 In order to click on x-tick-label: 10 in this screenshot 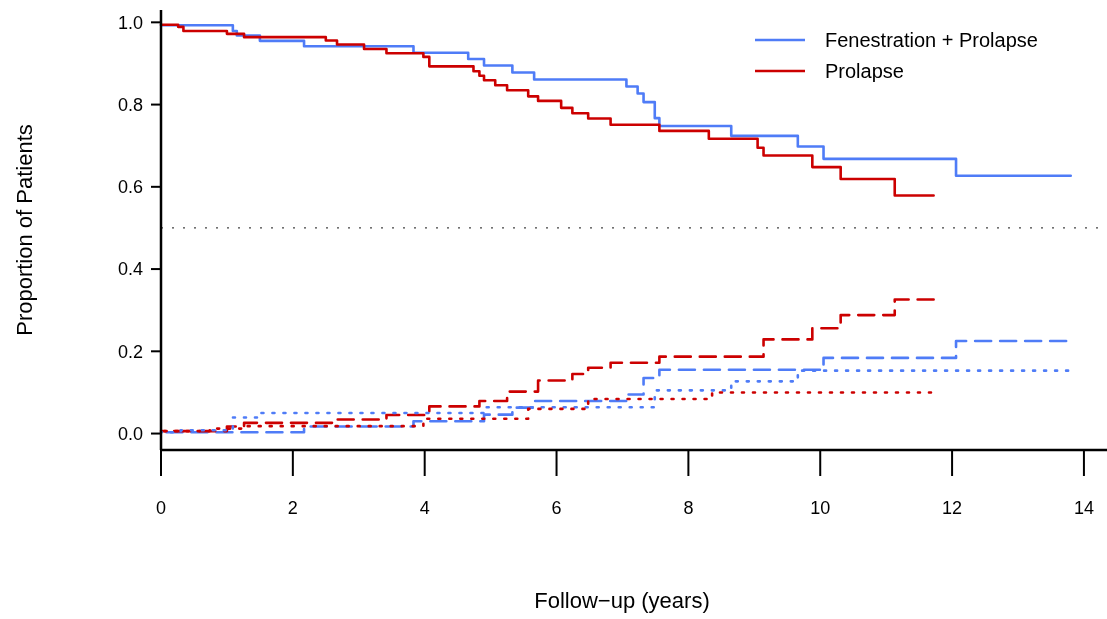, I will do `click(820, 508)`.